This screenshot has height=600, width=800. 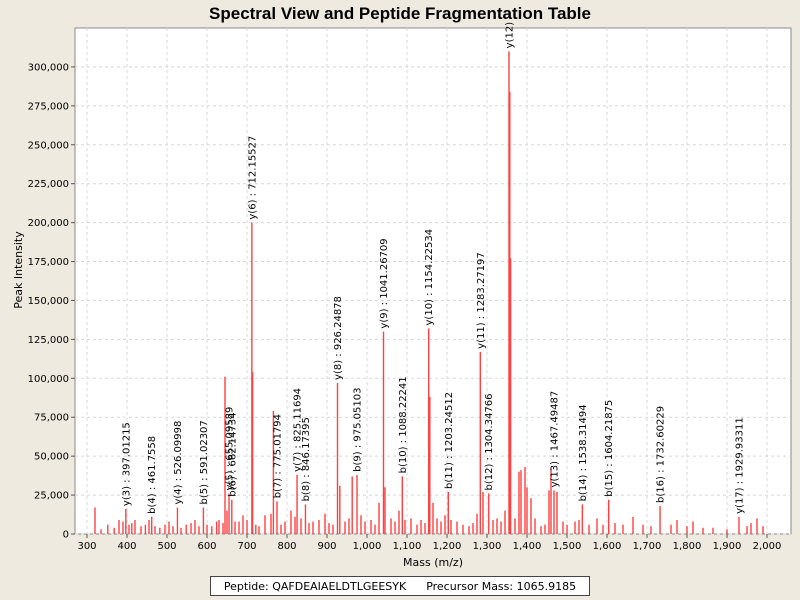 What do you see at coordinates (403, 424) in the screenshot?
I see `peak-label: b(10) : 1088.22241` at bounding box center [403, 424].